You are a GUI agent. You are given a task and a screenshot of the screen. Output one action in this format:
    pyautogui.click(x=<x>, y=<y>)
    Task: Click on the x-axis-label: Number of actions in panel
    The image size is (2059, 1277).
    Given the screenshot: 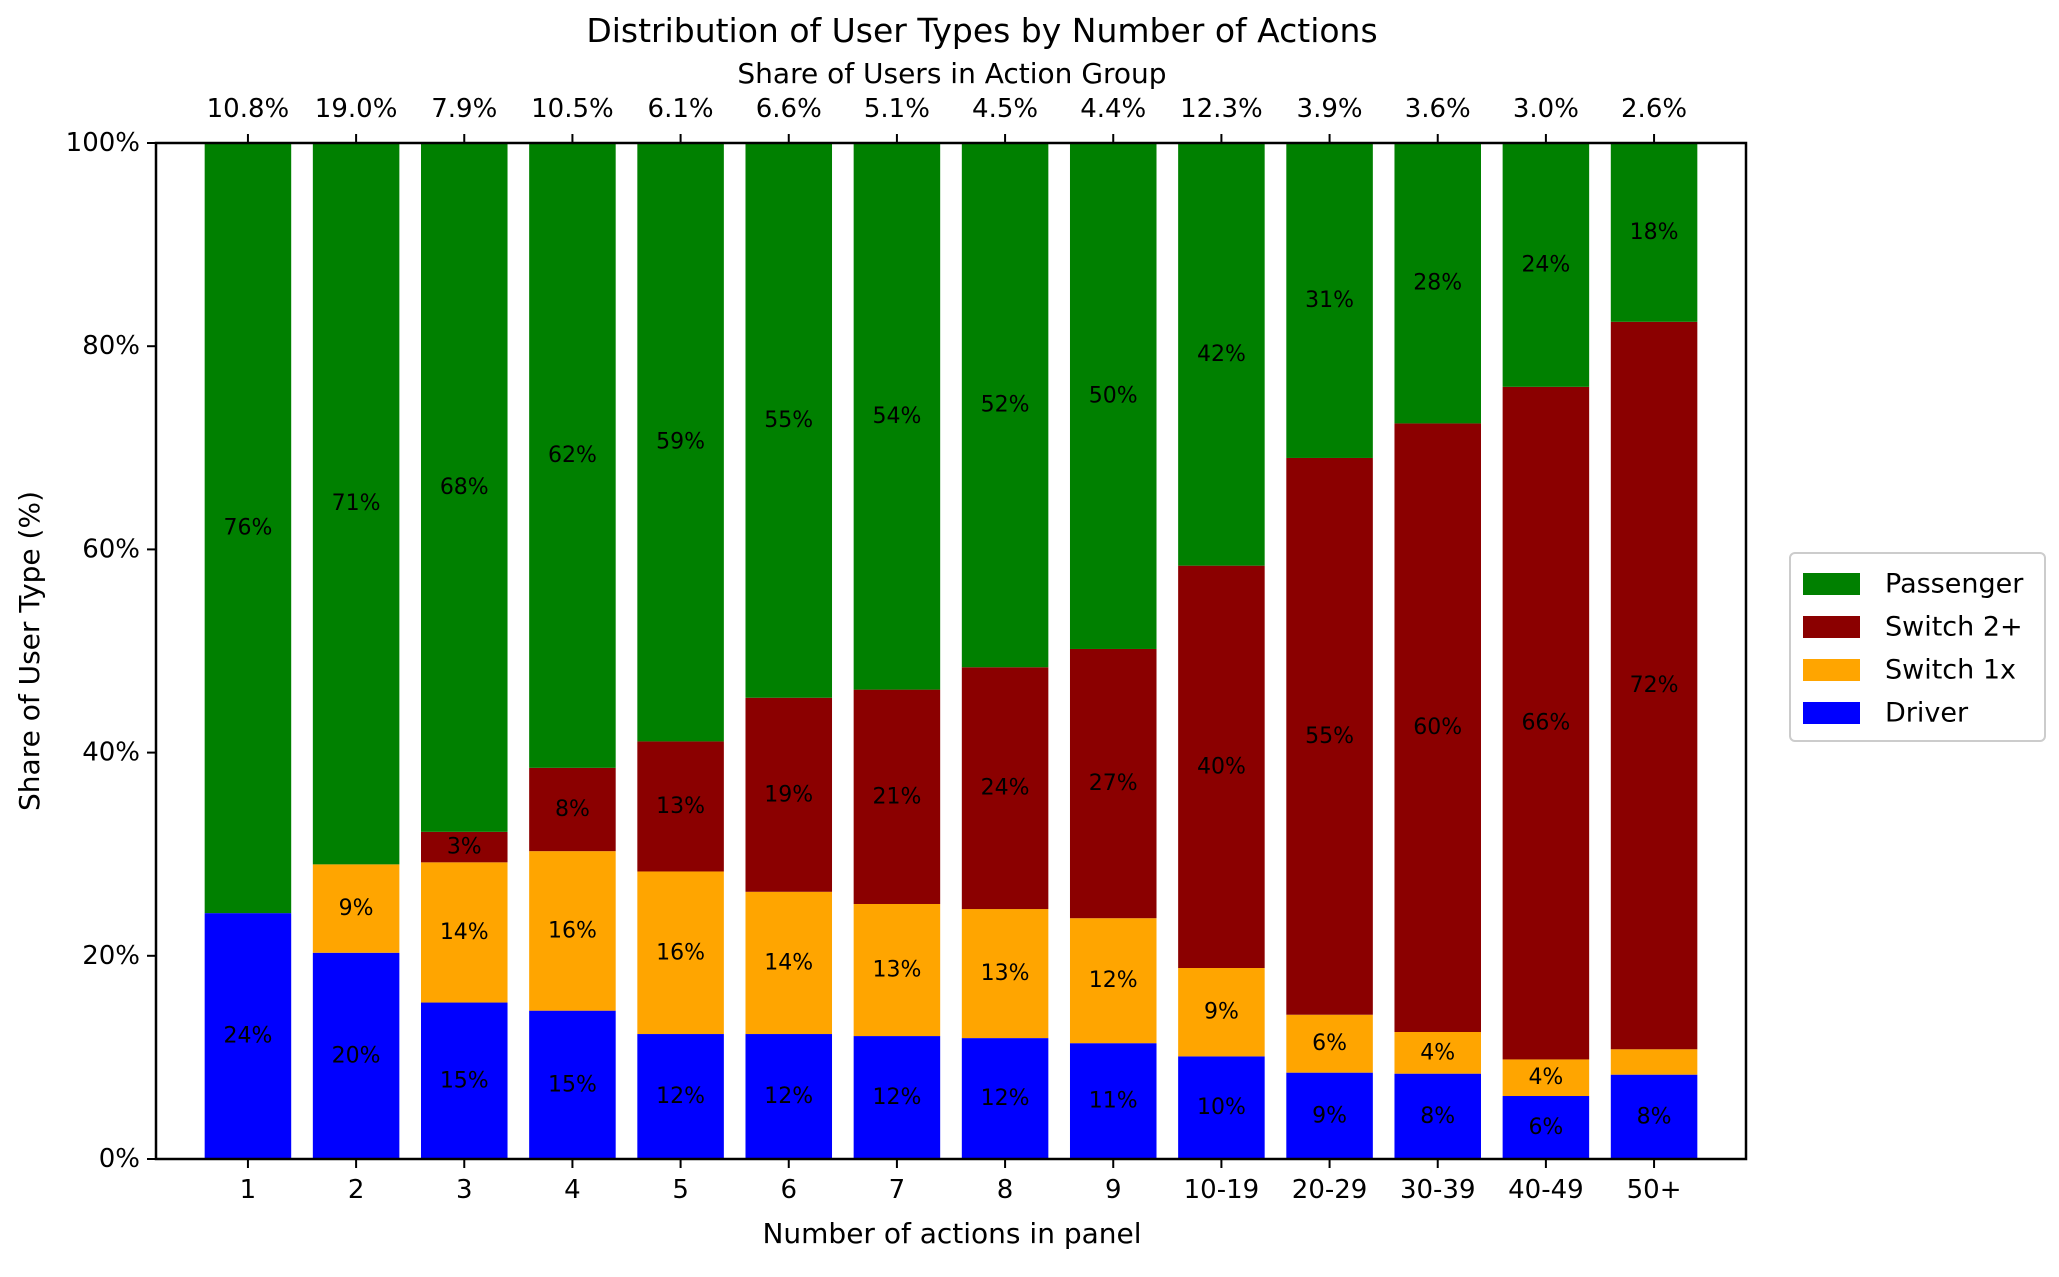 What is the action you would take?
    pyautogui.click(x=951, y=1233)
    